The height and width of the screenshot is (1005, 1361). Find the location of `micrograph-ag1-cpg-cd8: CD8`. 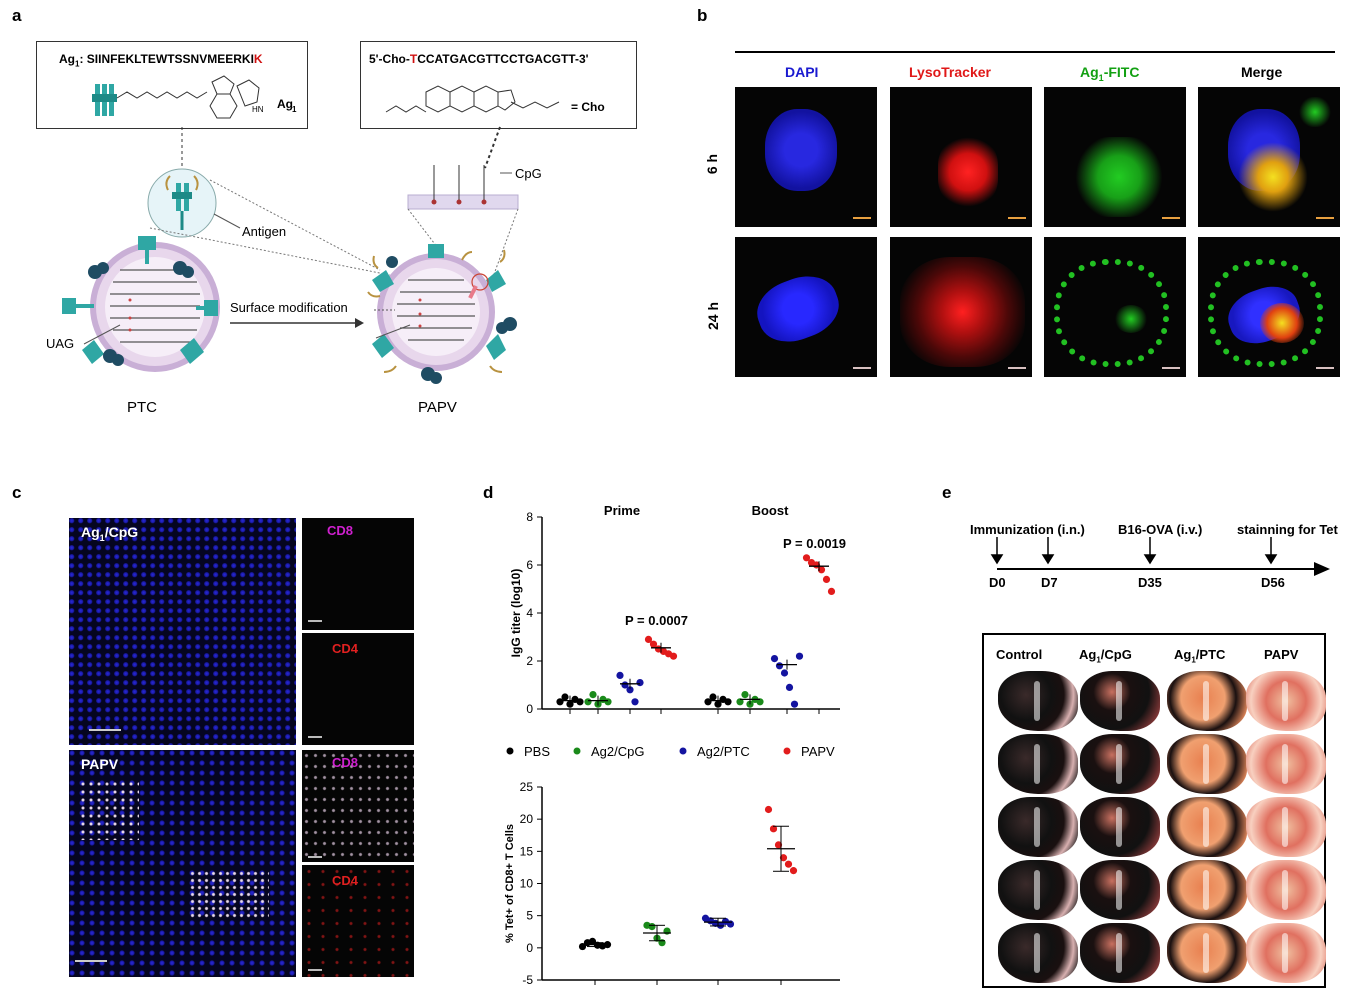

micrograph-ag1-cpg-cd8: CD8 is located at coordinates (358, 574).